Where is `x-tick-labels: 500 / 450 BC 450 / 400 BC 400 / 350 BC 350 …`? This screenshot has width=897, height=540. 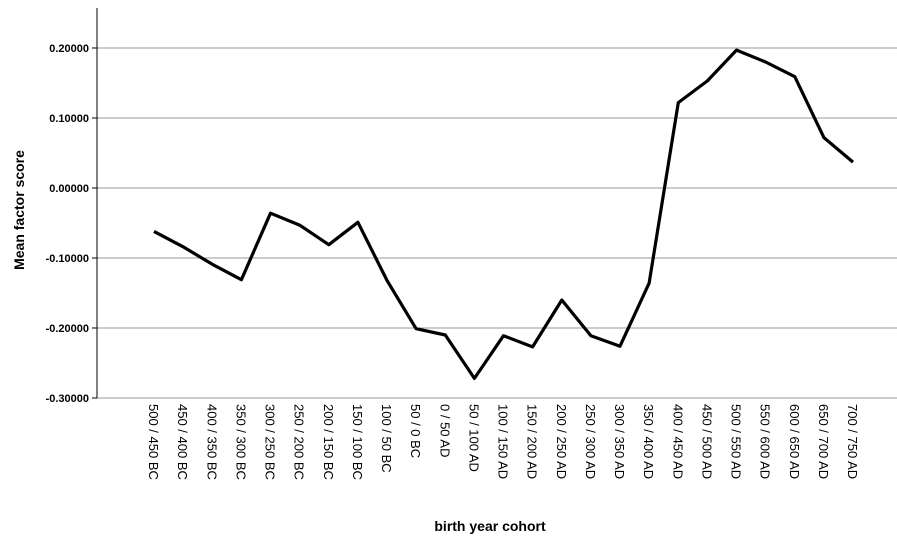 x-tick-labels: 500 / 450 BC 450 / 400 BC 400 / 350 BC 350 … is located at coordinates (503, 442).